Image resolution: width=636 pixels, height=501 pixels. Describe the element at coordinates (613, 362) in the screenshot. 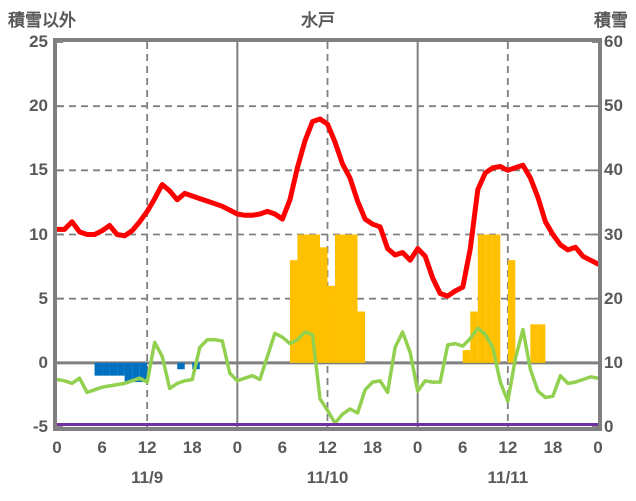

I see `right-axis-tick-label: 10` at that location.